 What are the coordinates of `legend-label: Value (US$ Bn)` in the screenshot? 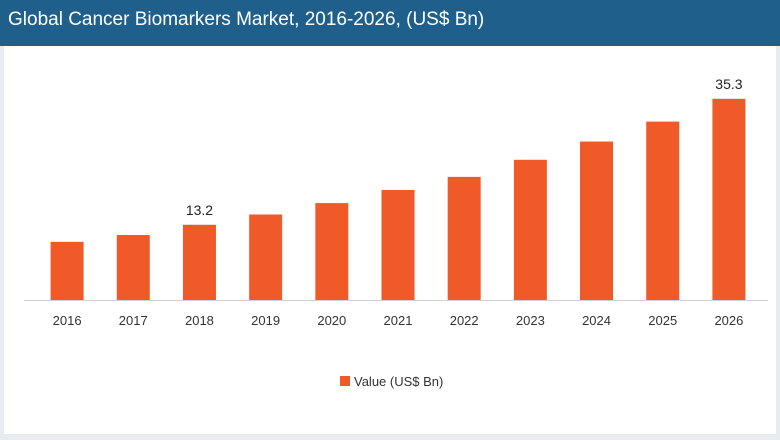 It's located at (398, 381).